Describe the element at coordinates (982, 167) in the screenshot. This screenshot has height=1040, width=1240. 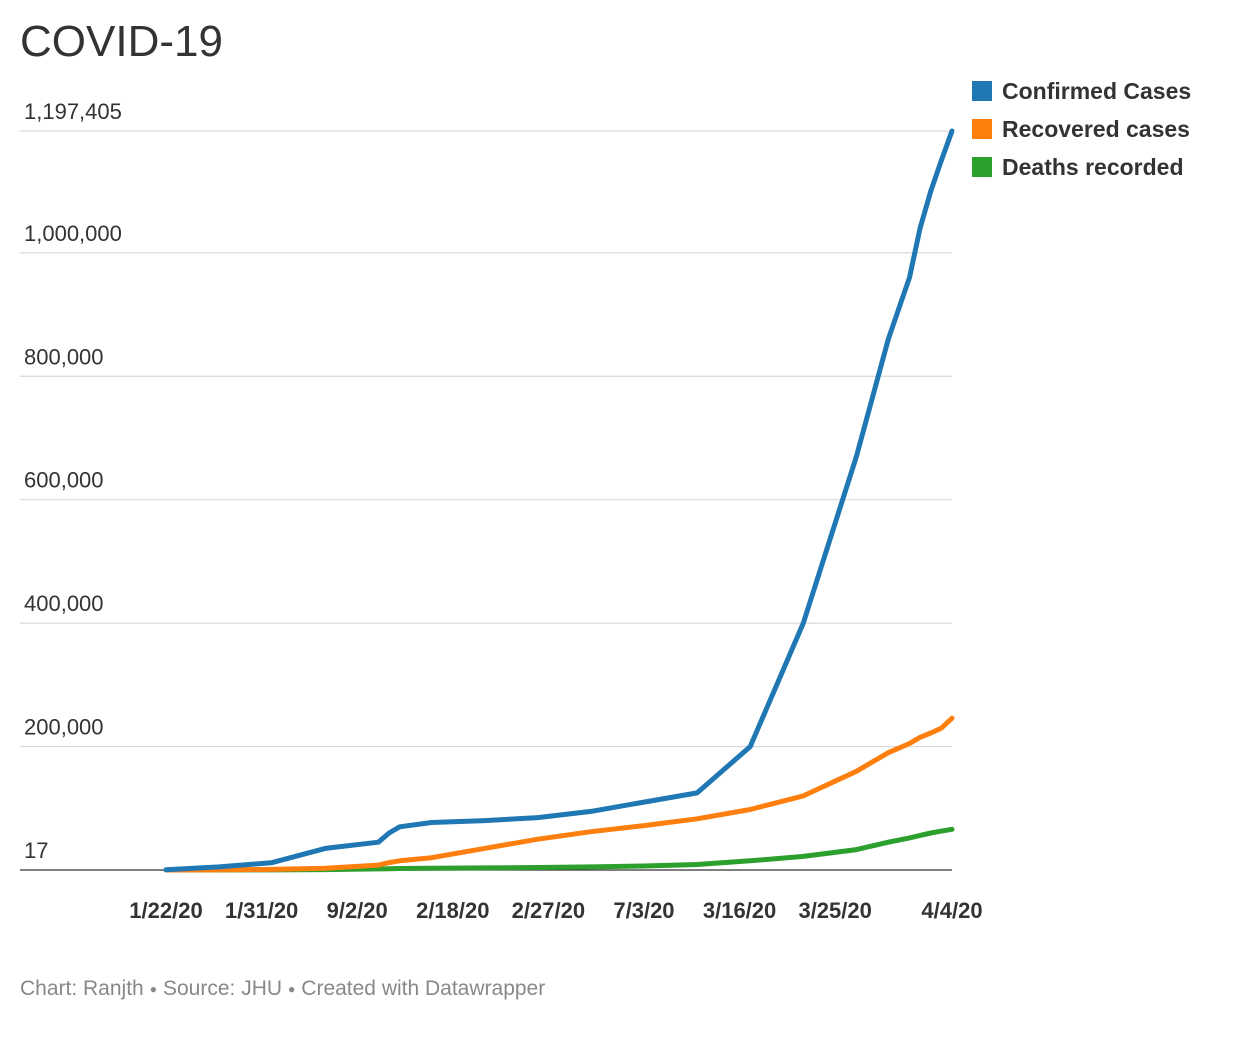
I see `legend-swatch-deaths` at that location.